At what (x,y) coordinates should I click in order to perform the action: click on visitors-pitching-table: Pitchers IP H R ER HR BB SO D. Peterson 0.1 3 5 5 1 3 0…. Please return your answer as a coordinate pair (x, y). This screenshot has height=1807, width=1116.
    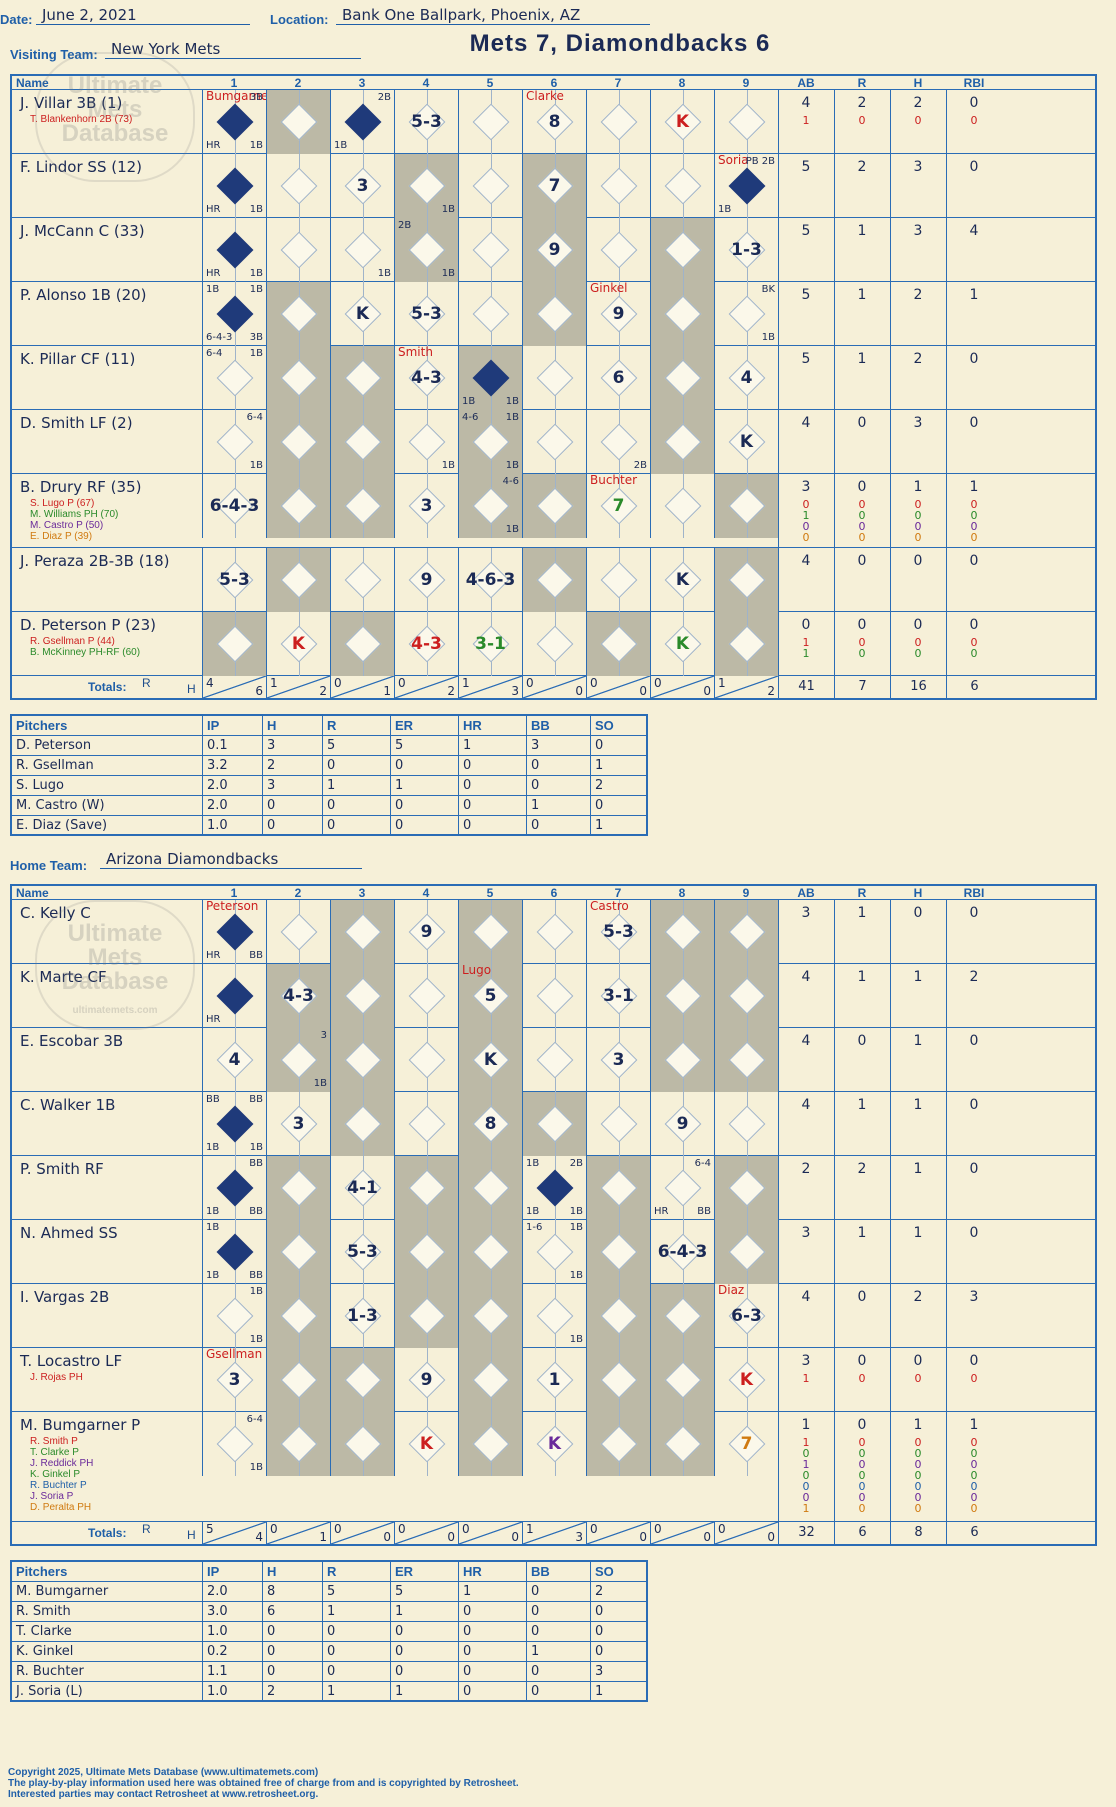
    Looking at the image, I should click on (329, 775).